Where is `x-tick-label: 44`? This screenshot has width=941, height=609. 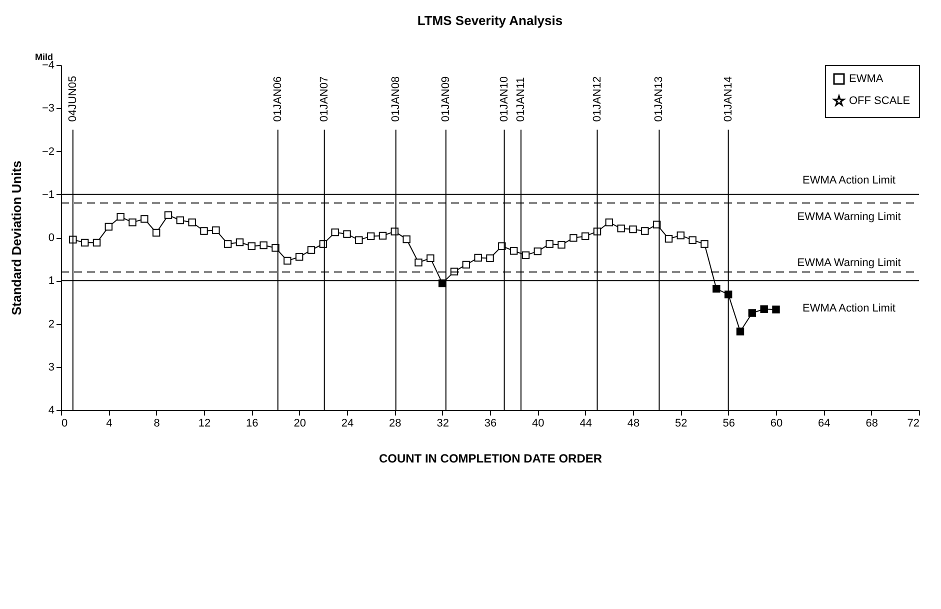 x-tick-label: 44 is located at coordinates (586, 424).